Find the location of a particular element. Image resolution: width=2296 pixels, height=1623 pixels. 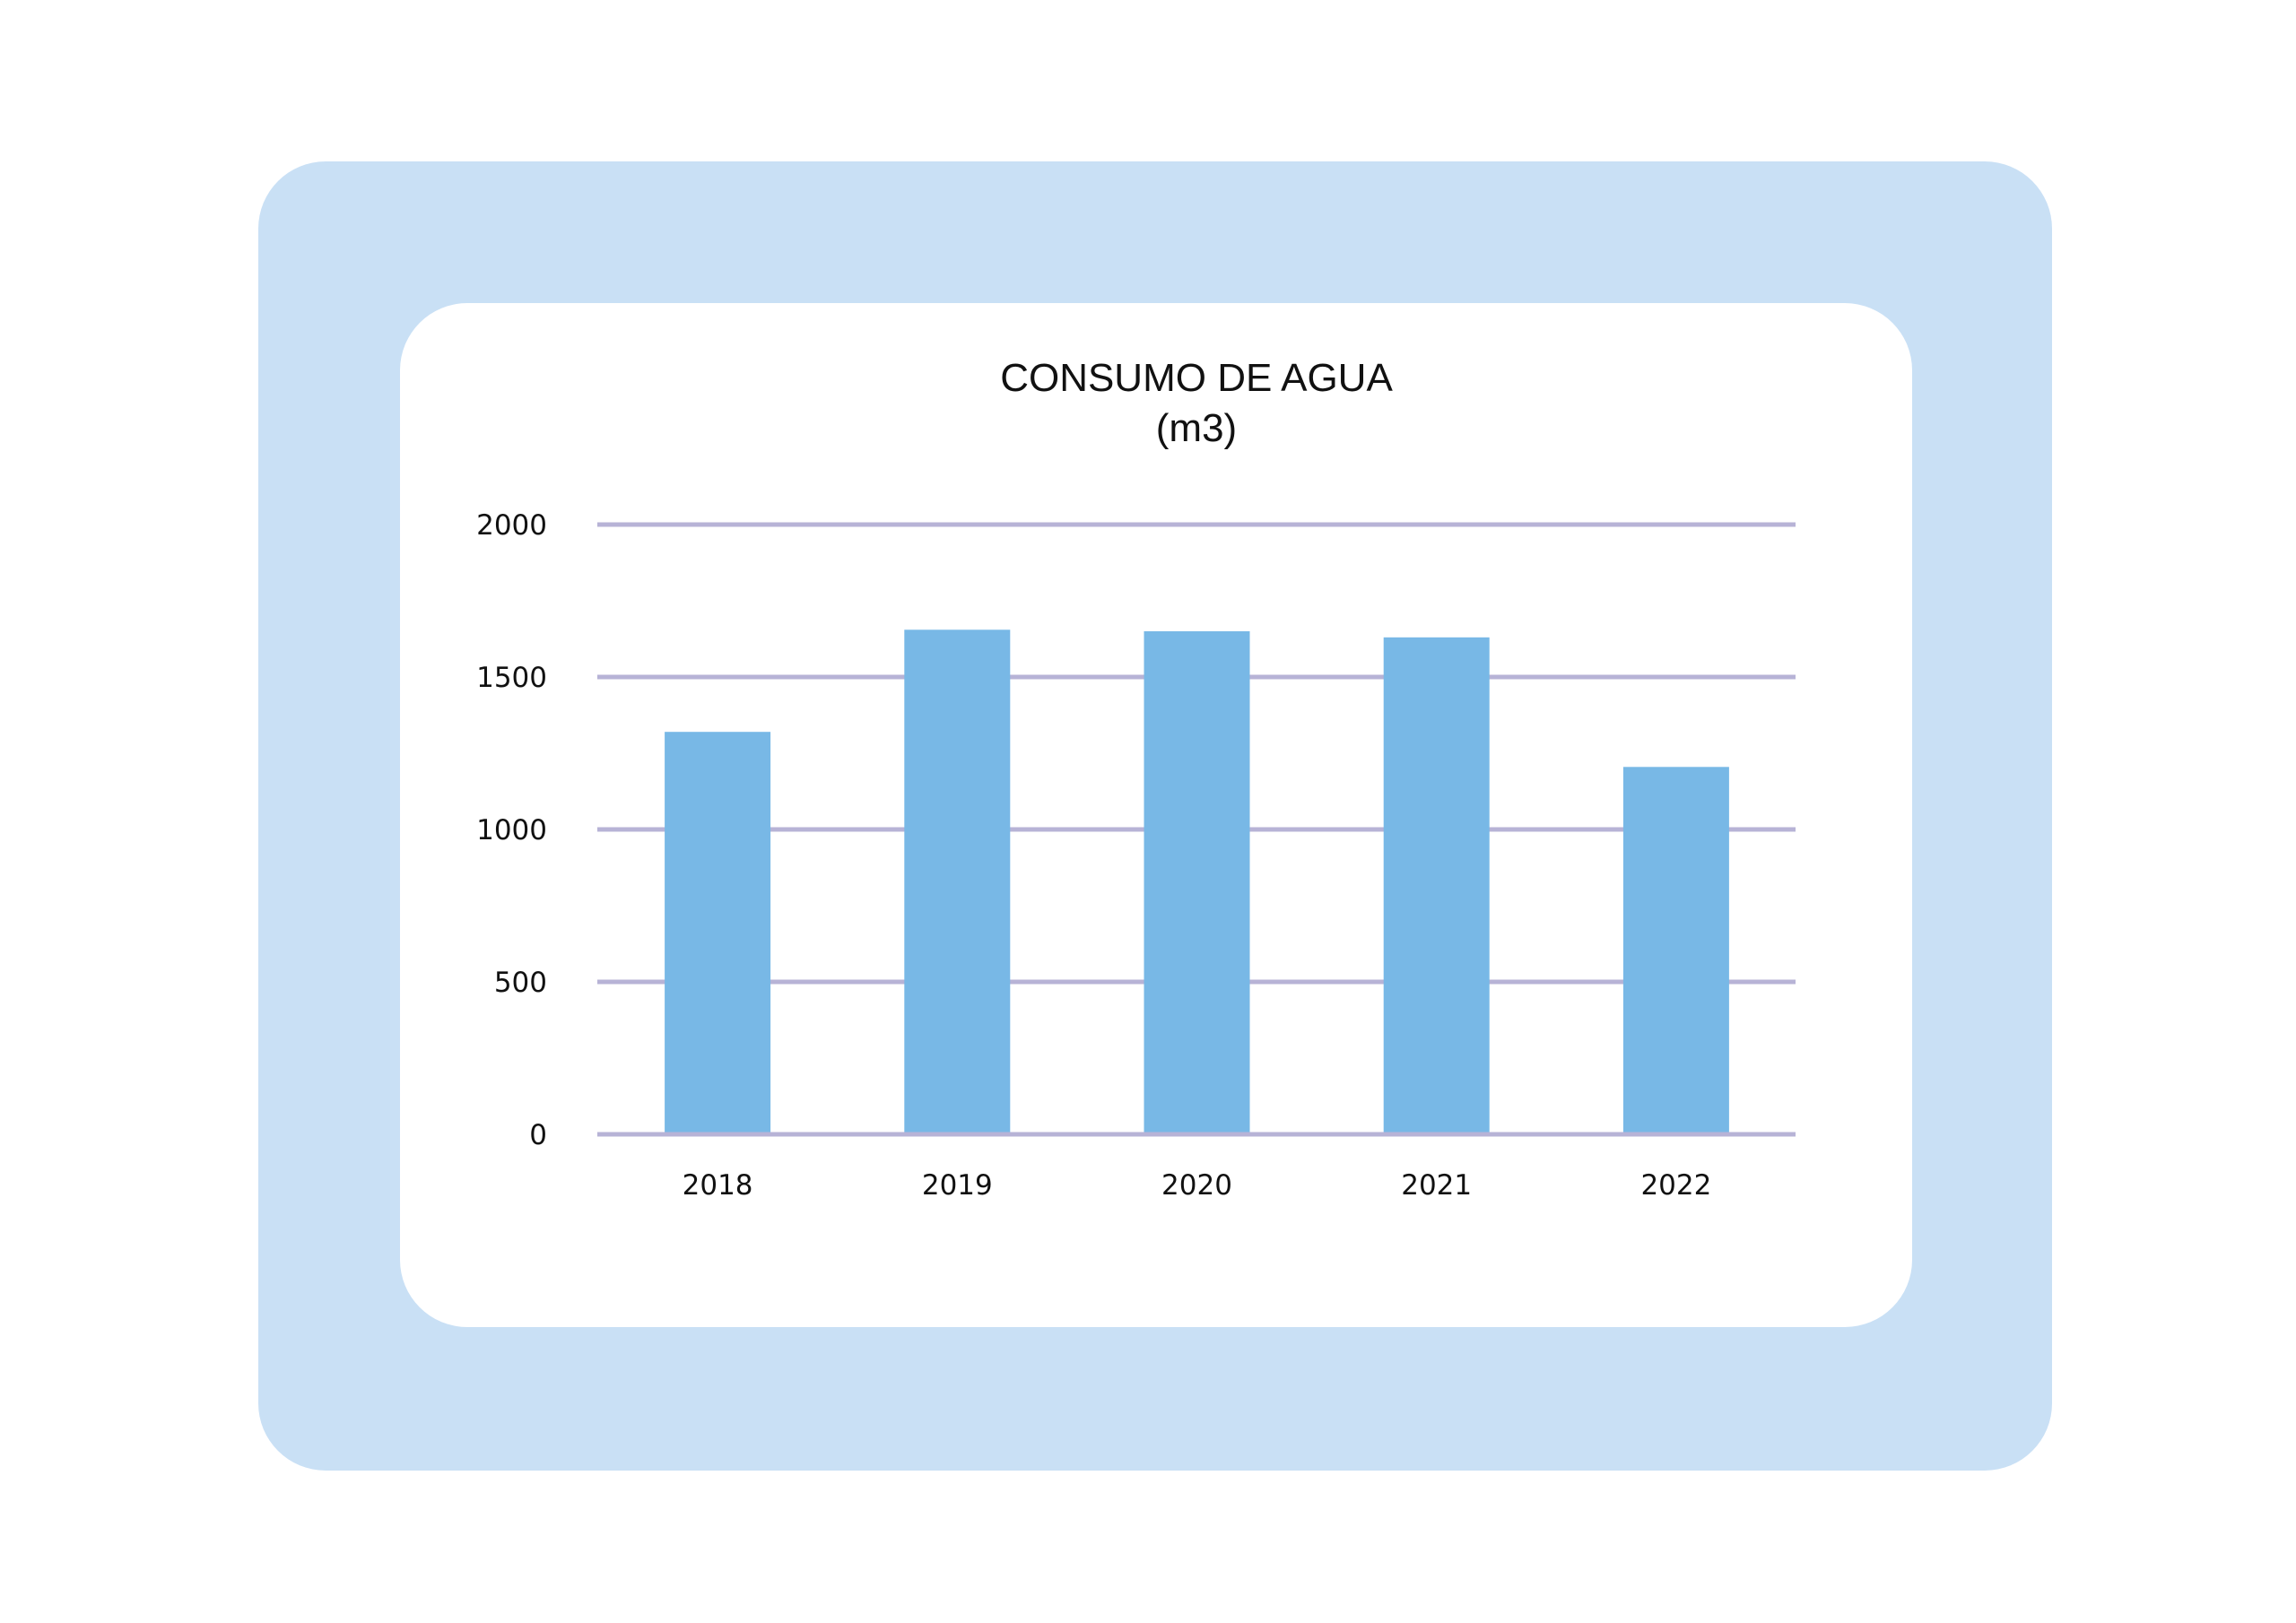

x-tick-label-2020: 2020 is located at coordinates (1196, 1185).